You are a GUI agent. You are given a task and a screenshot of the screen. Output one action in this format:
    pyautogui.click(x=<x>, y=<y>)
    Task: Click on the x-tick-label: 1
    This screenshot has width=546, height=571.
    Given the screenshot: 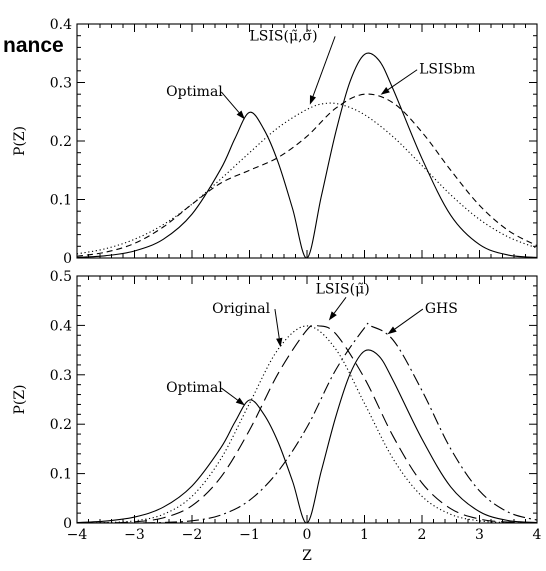 What is the action you would take?
    pyautogui.click(x=364, y=535)
    